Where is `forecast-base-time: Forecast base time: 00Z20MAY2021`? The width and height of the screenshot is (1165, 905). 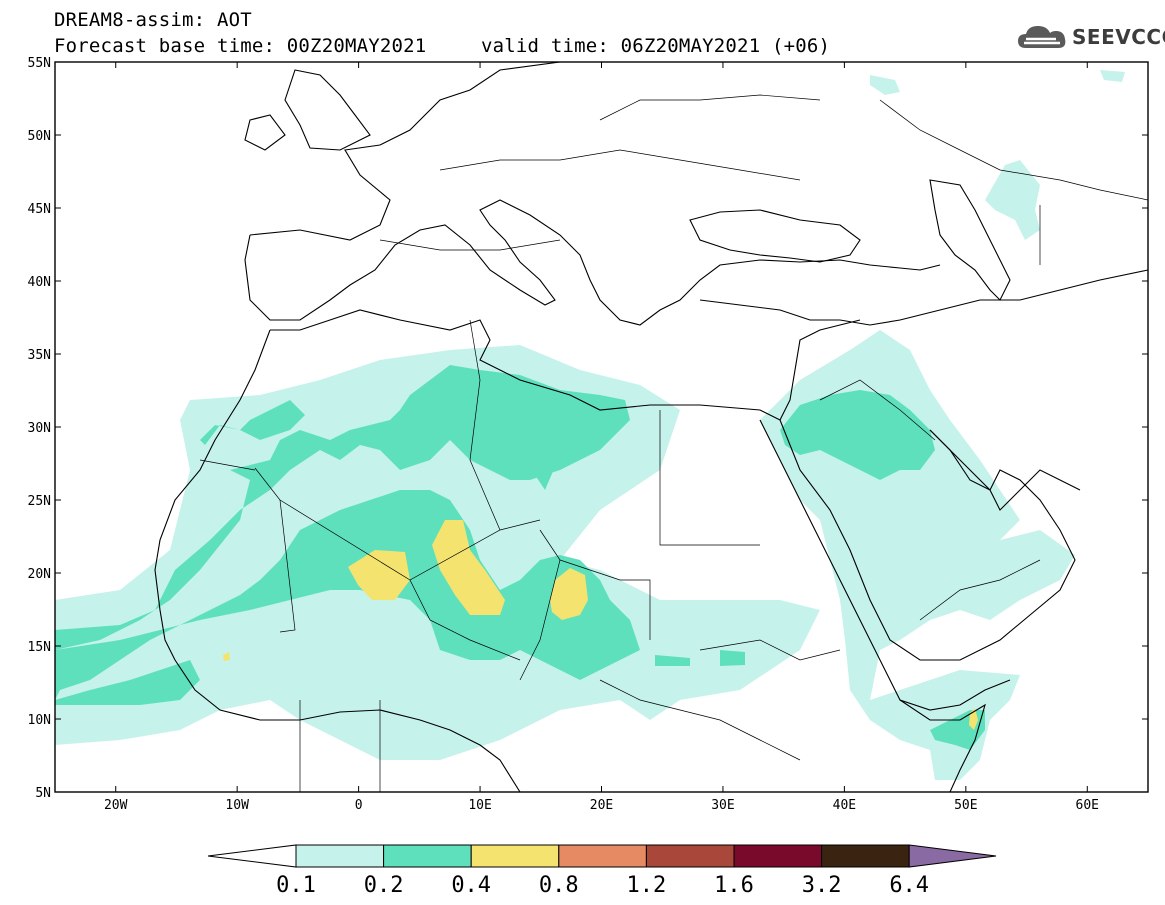
forecast-base-time: Forecast base time: 00Z20MAY2021 is located at coordinates (240, 46).